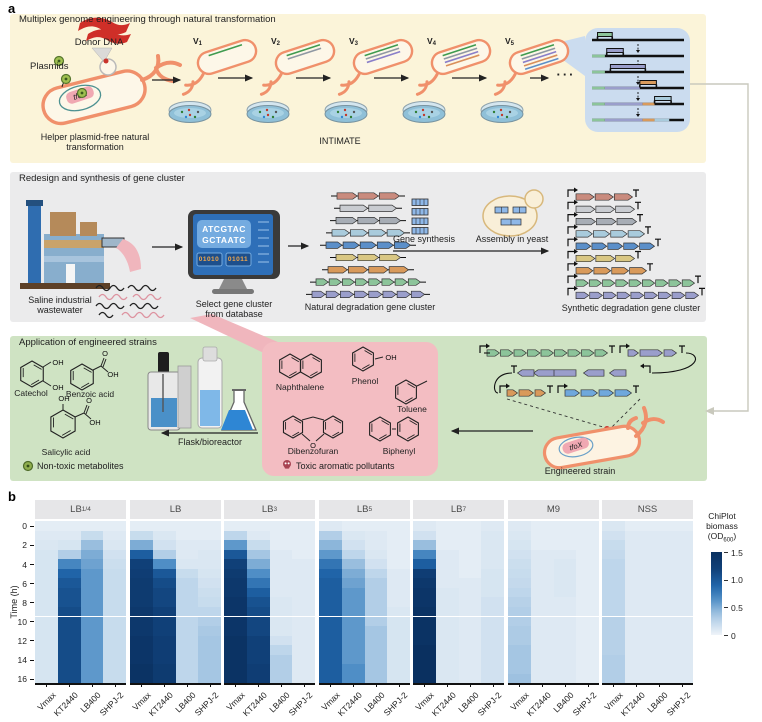  Describe the element at coordinates (716, 593) in the screenshot. I see `colorbar-gradient` at that location.